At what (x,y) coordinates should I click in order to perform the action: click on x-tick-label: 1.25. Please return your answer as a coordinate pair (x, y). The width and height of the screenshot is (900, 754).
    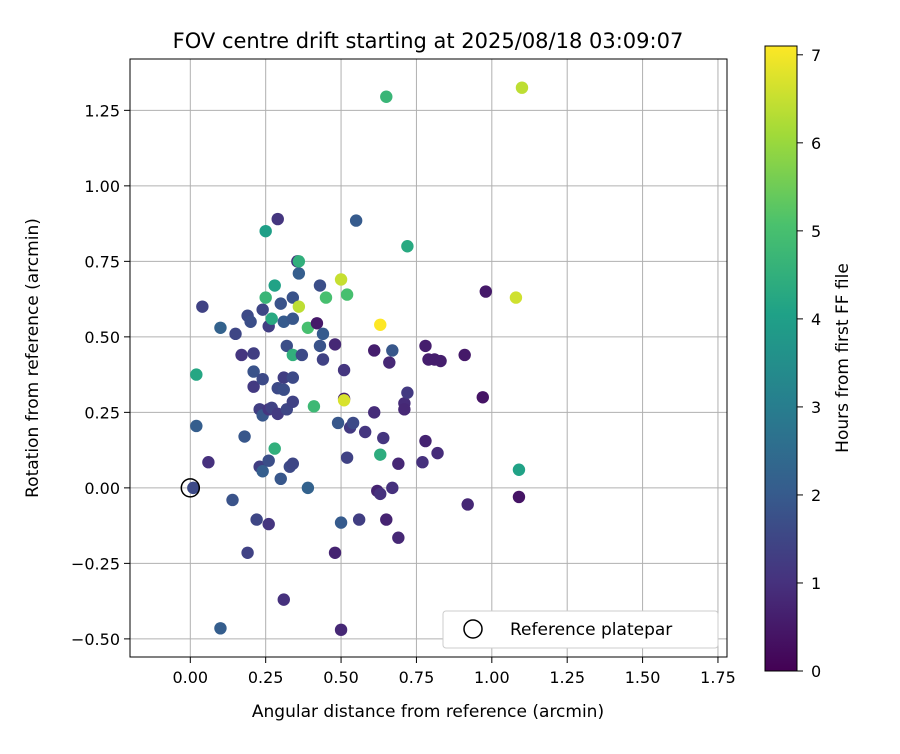
    Looking at the image, I should click on (567, 677).